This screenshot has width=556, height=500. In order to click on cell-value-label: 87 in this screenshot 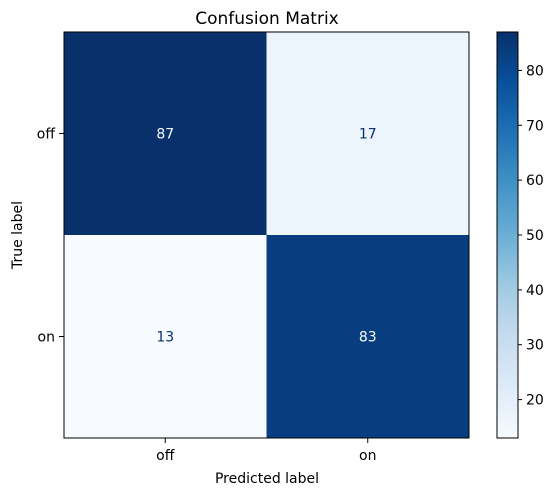, I will do `click(165, 135)`.